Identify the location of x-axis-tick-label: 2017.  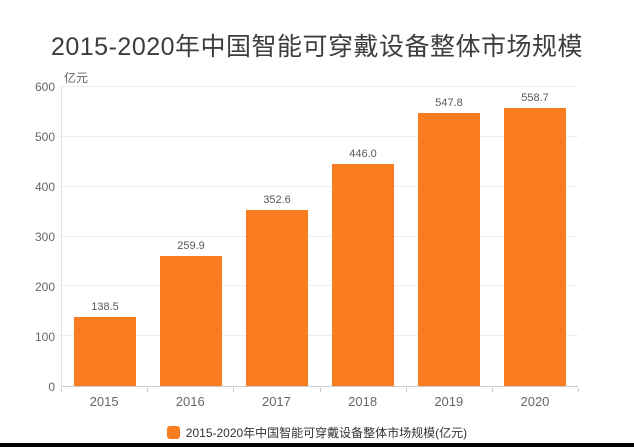
(276, 401).